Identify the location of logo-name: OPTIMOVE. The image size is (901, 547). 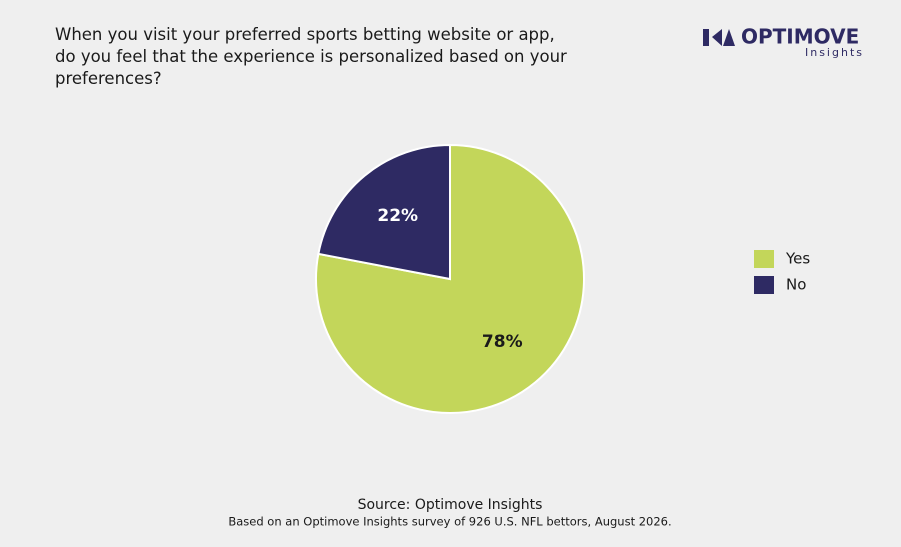
(800, 37).